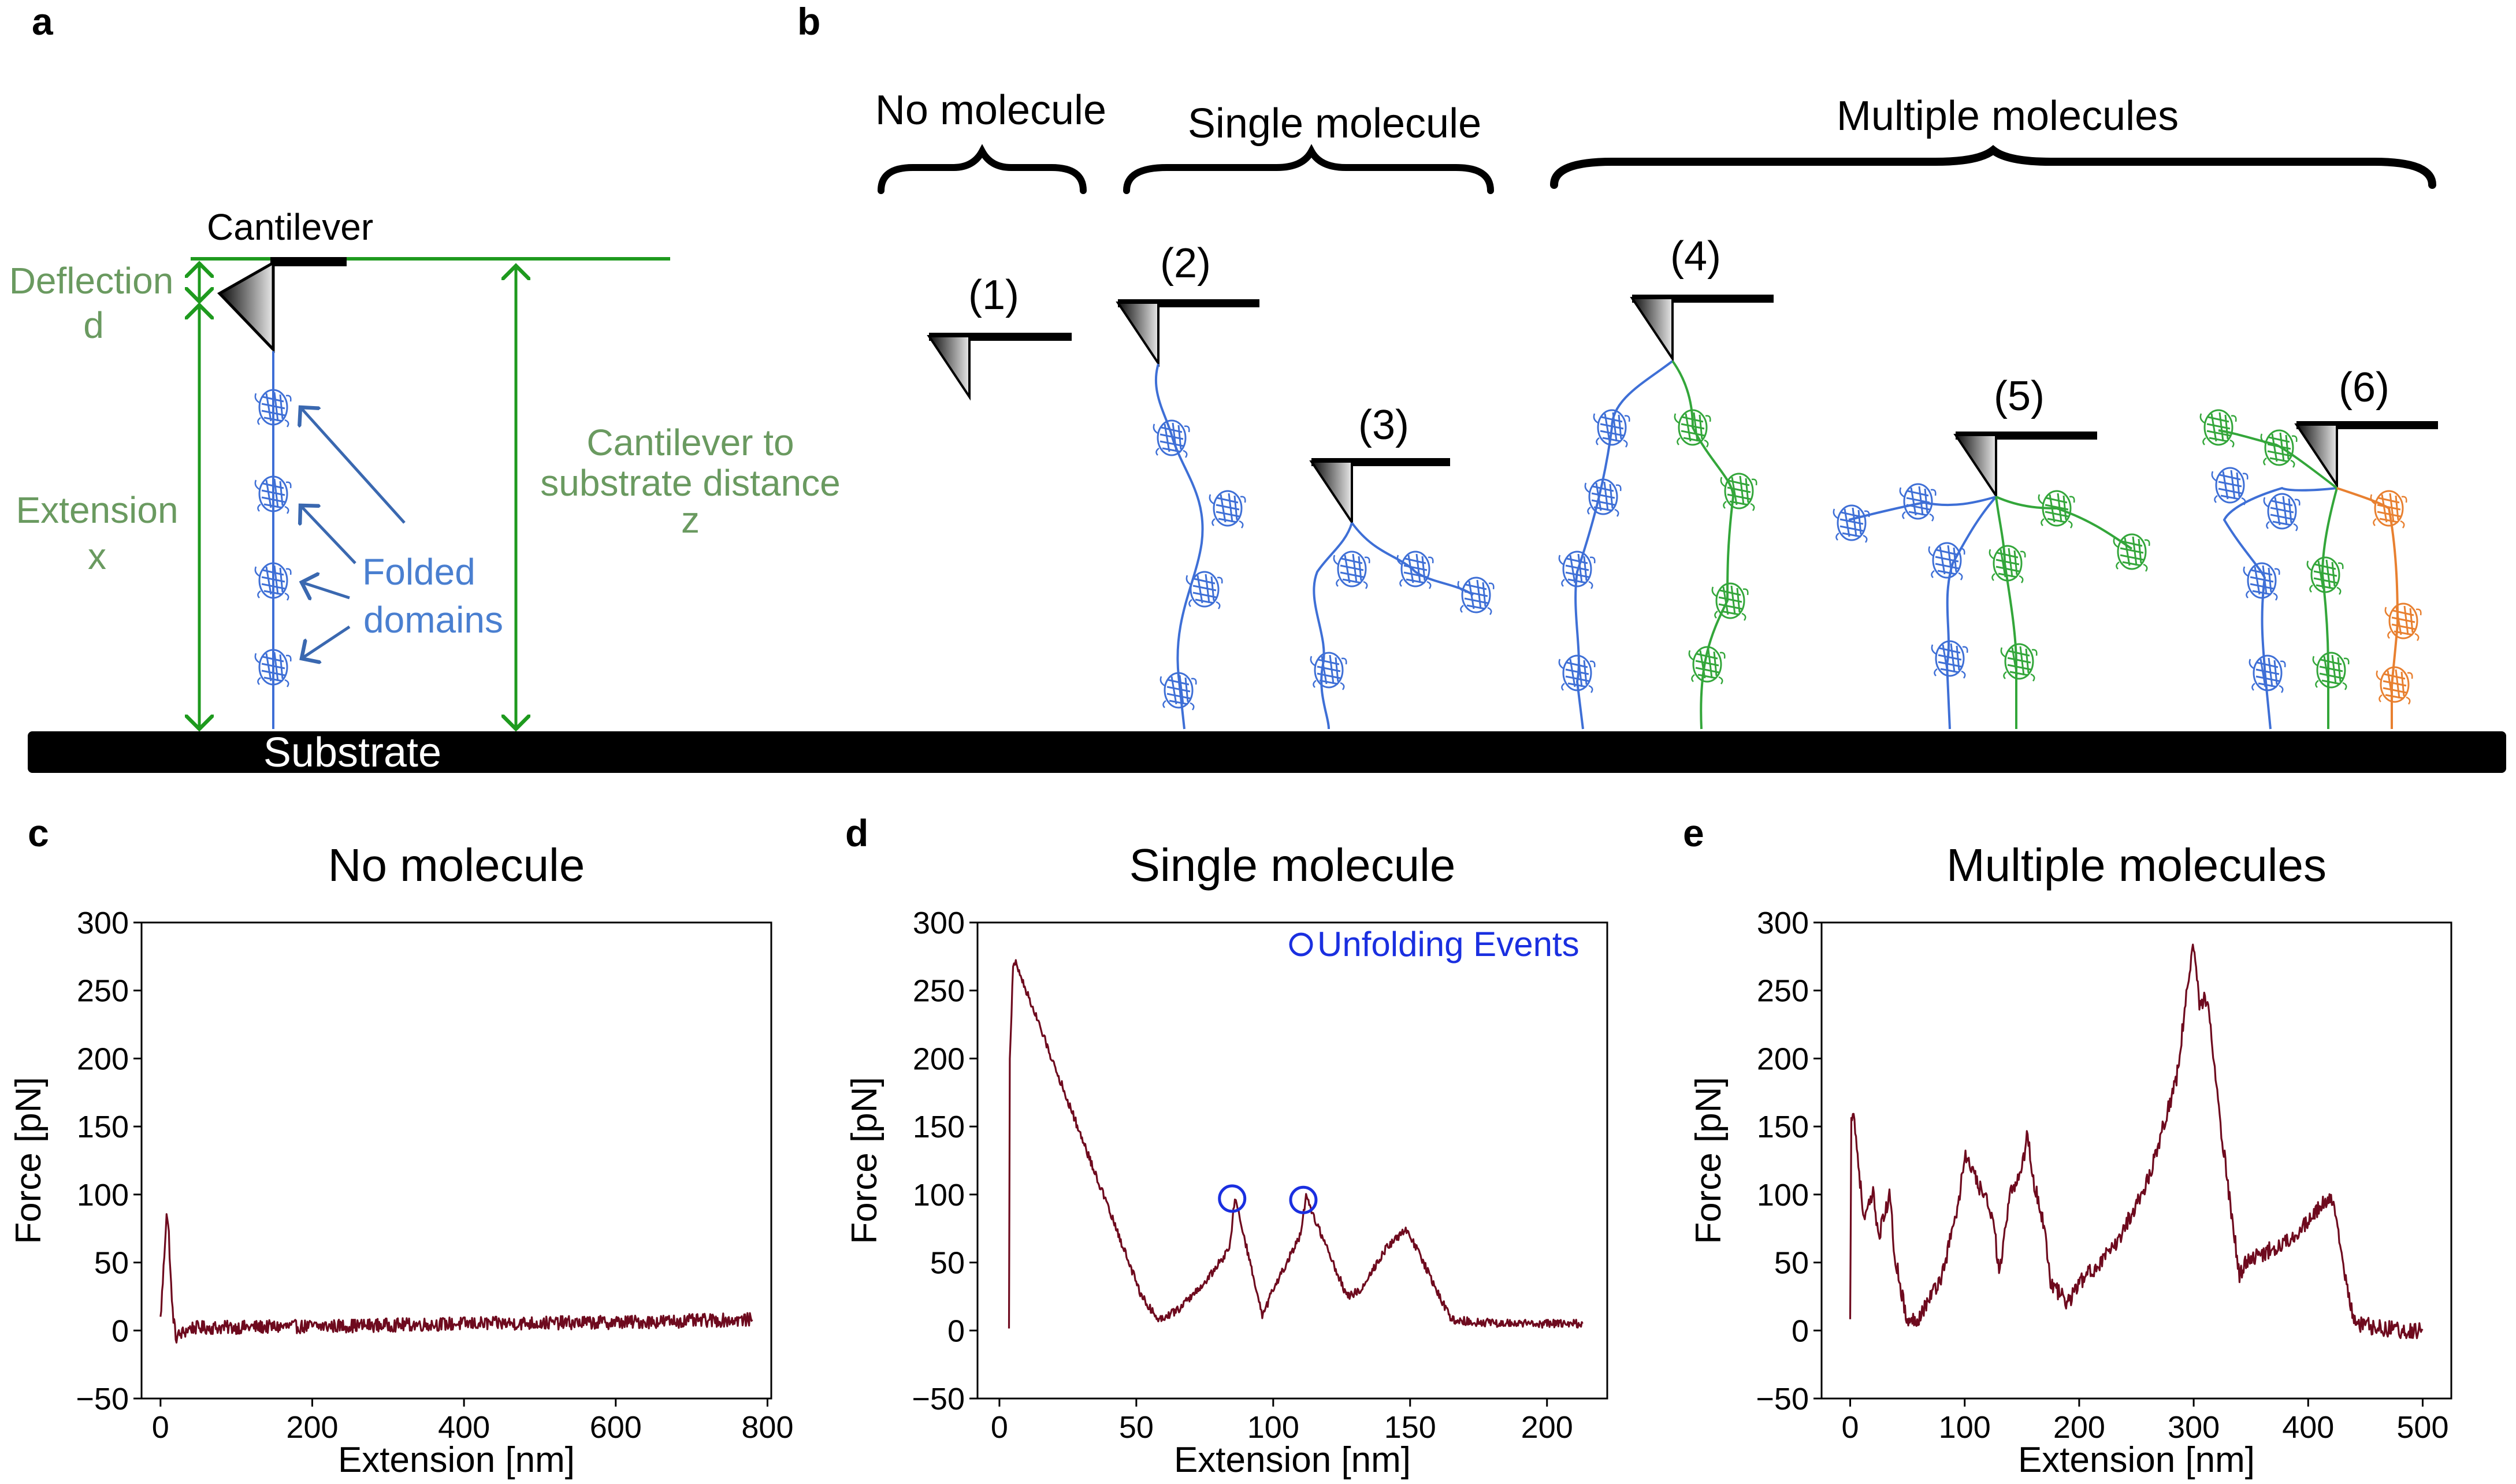 Image resolution: width=2516 pixels, height=1484 pixels. What do you see at coordinates (353, 533) in the screenshot?
I see `domain-pointer-arrows` at bounding box center [353, 533].